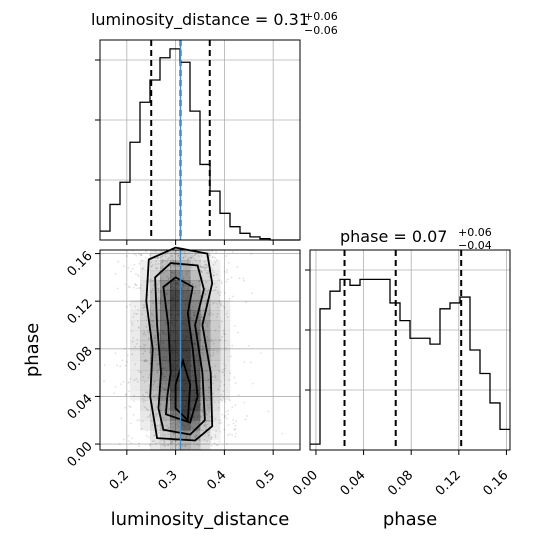 This screenshot has width=550, height=550. I want to click on phase-title-minus: −0.04, so click(475, 245).